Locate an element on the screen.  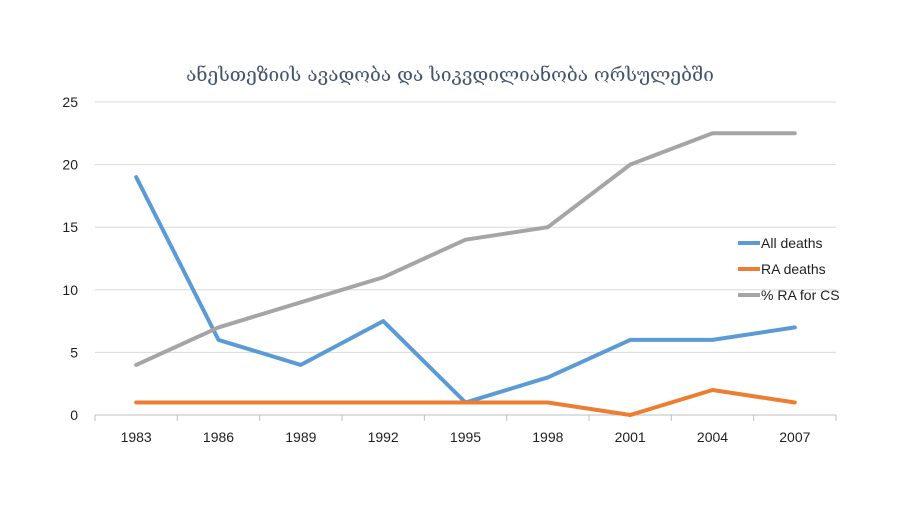
y-tick-label: 0 is located at coordinates (74, 415).